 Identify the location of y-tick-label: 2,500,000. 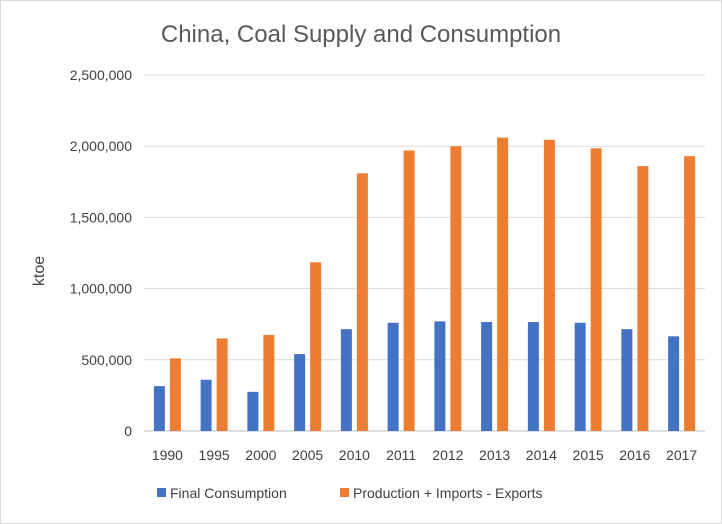
(101, 75).